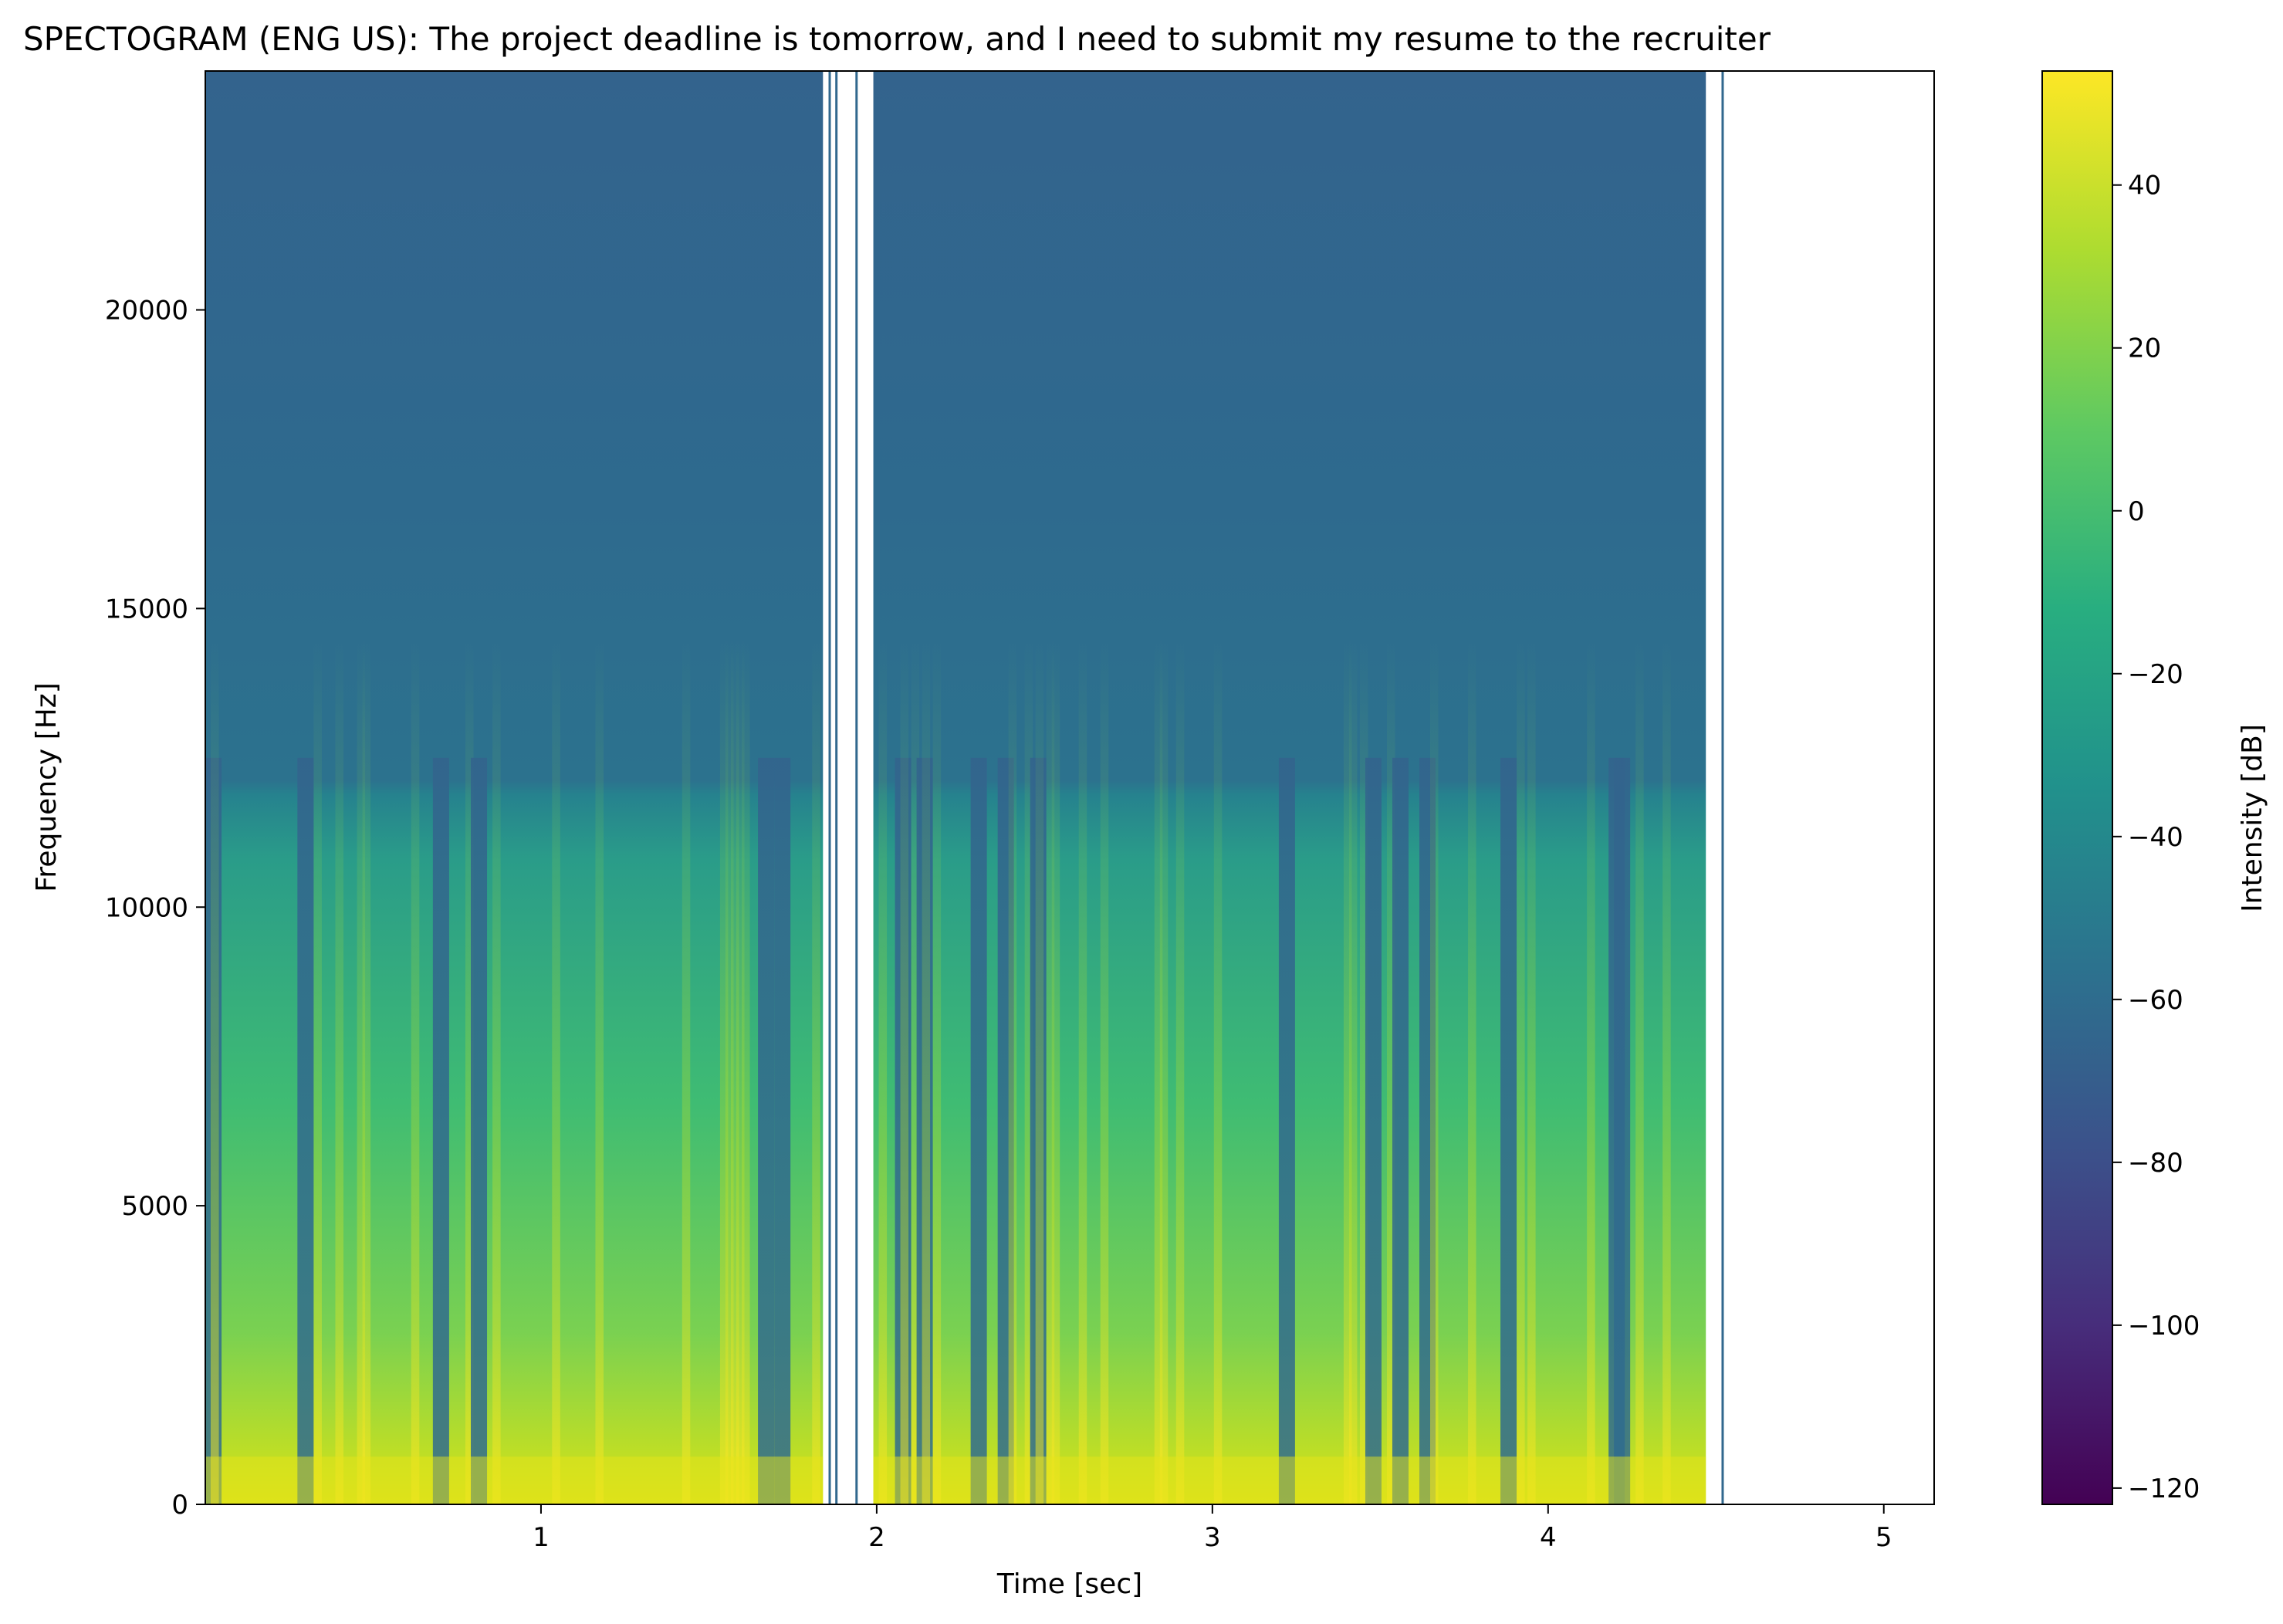 The height and width of the screenshot is (1624, 2283). I want to click on colorbar, so click(2077, 788).